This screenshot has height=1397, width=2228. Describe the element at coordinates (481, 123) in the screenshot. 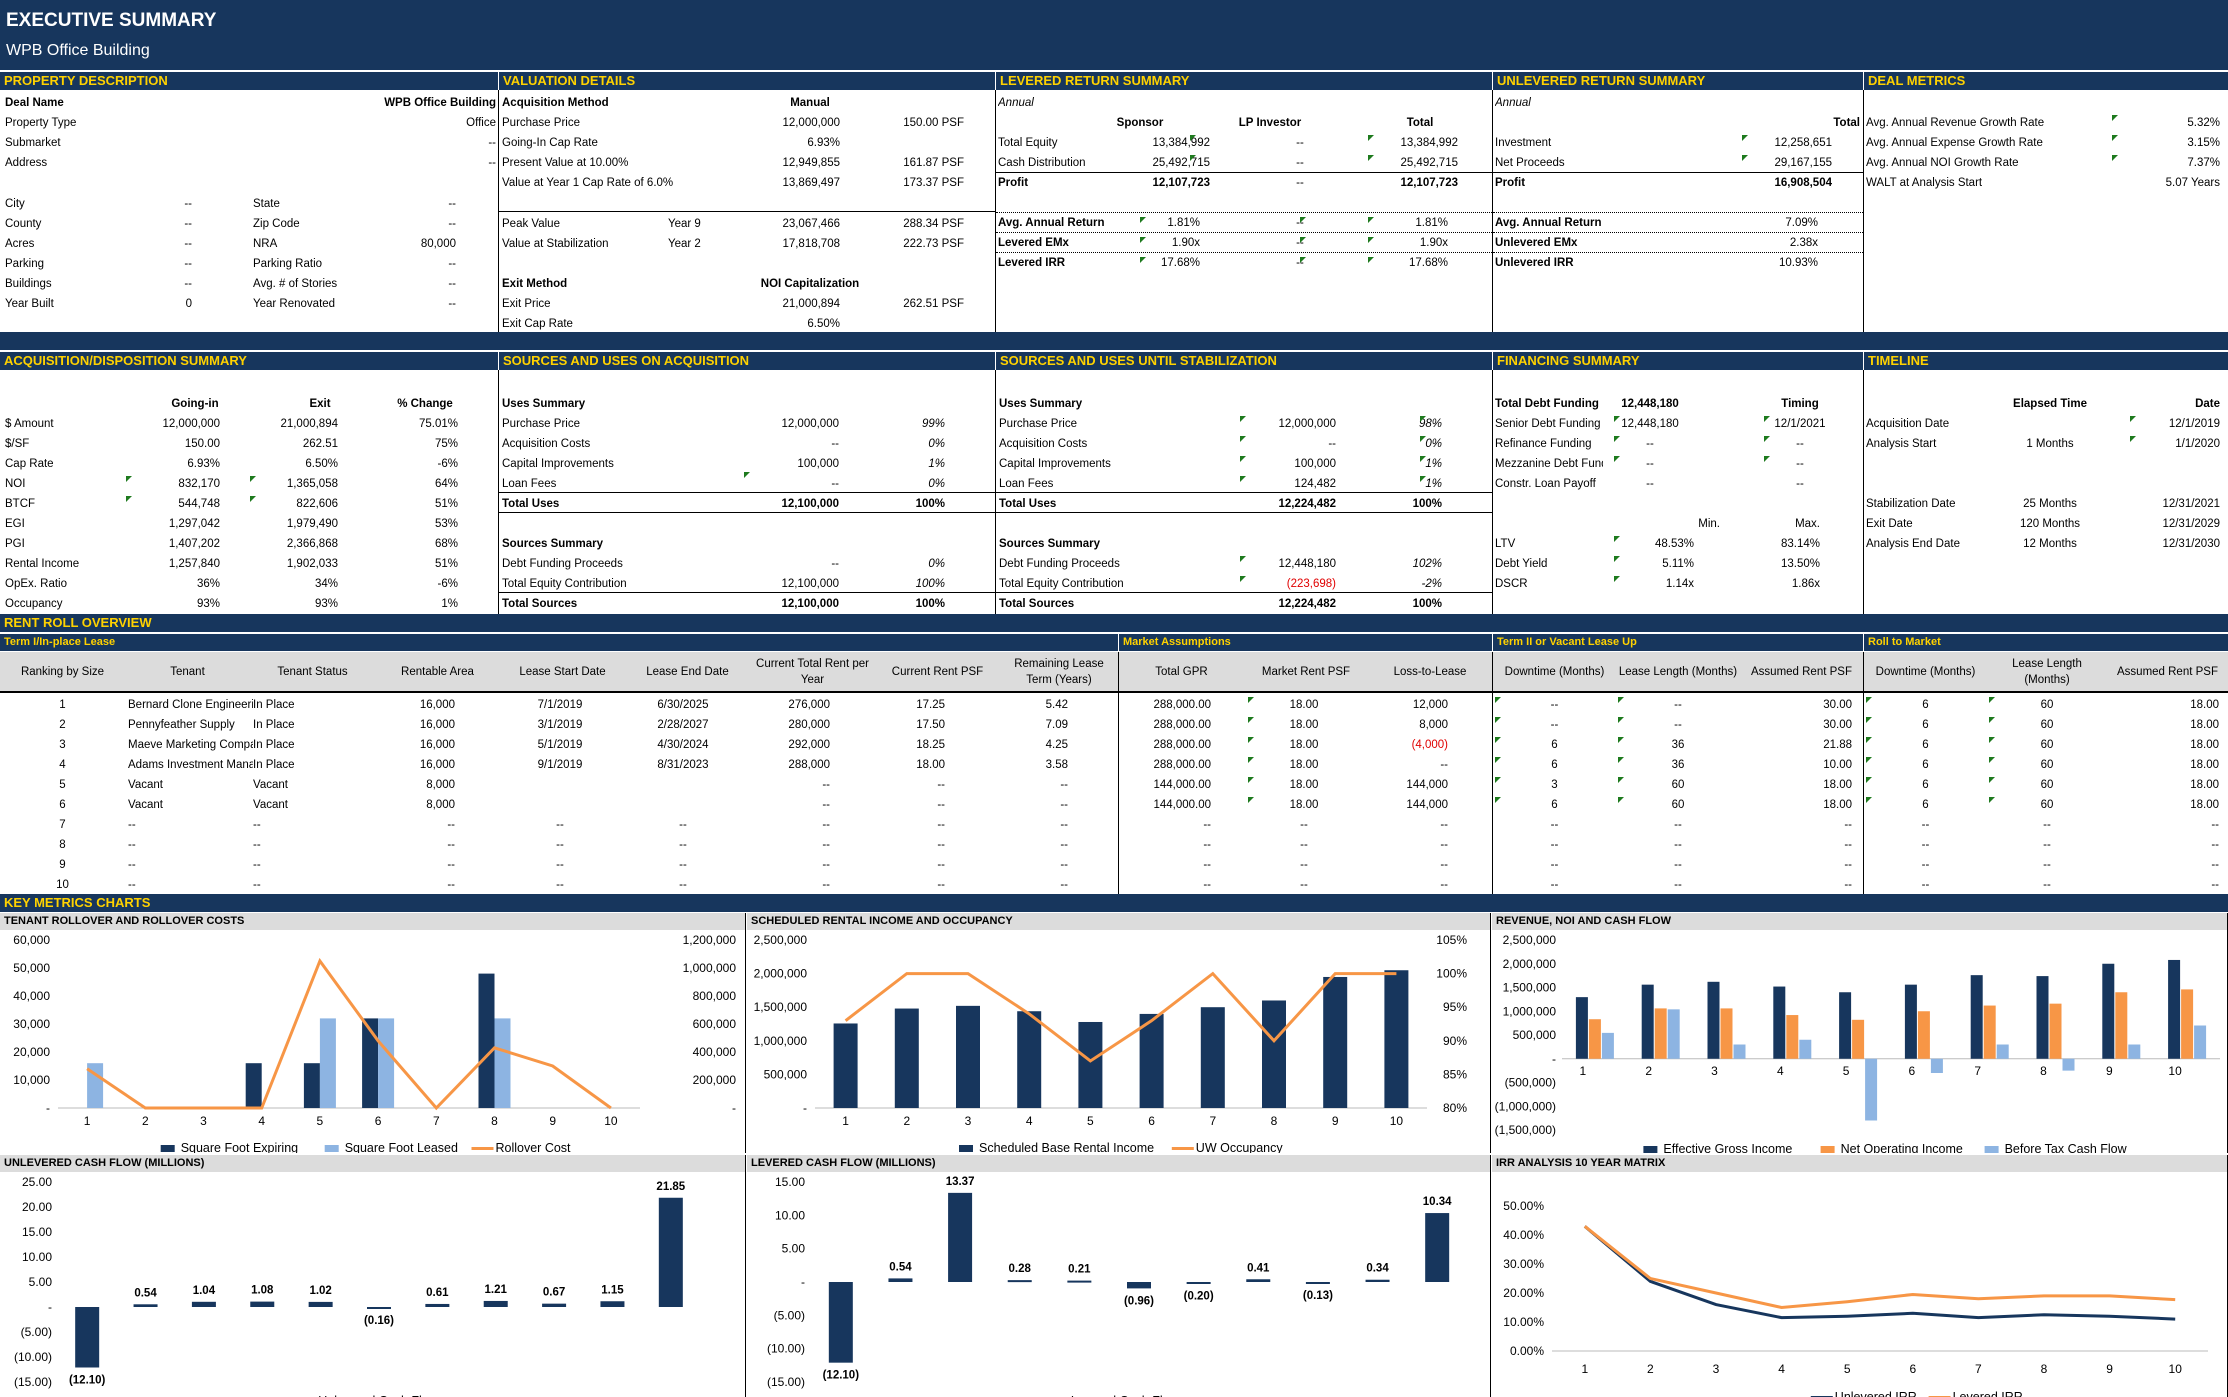

I see `property-value: Office` at that location.